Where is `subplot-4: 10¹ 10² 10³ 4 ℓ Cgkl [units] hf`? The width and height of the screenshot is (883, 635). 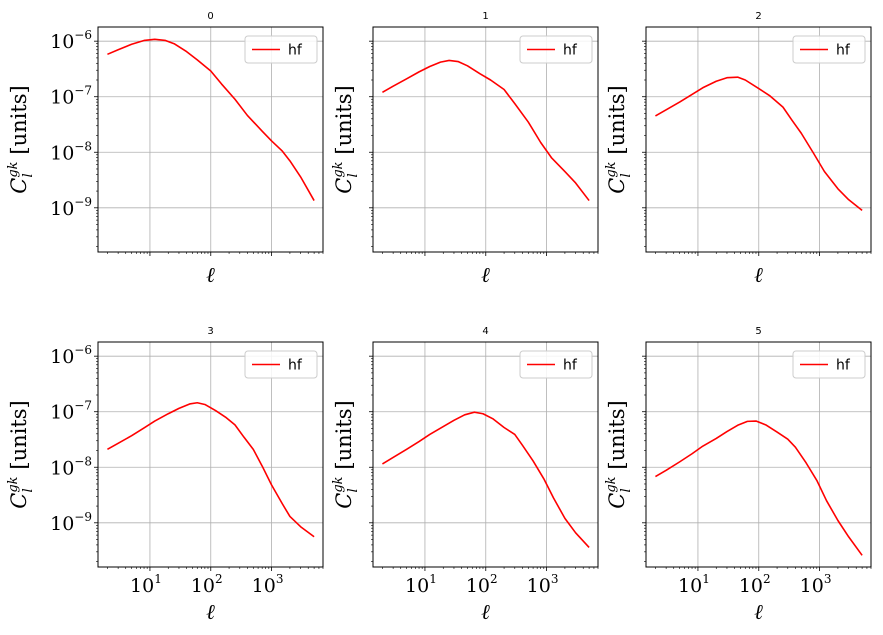
subplot-4: 10¹ 10² 10³ 4 ℓ Cgkl [units] hf is located at coordinates (465, 475).